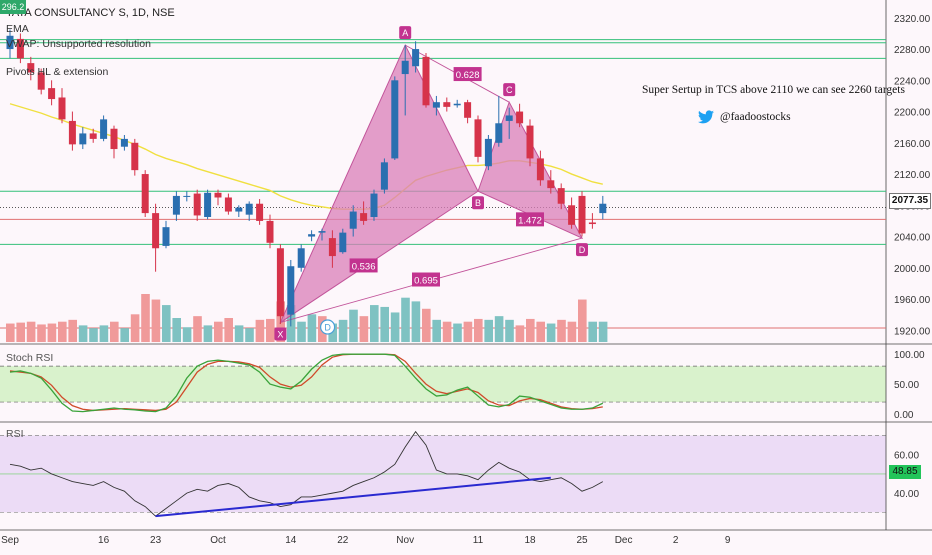 The width and height of the screenshot is (932, 555). I want to click on pattern-point-label: D, so click(582, 250).